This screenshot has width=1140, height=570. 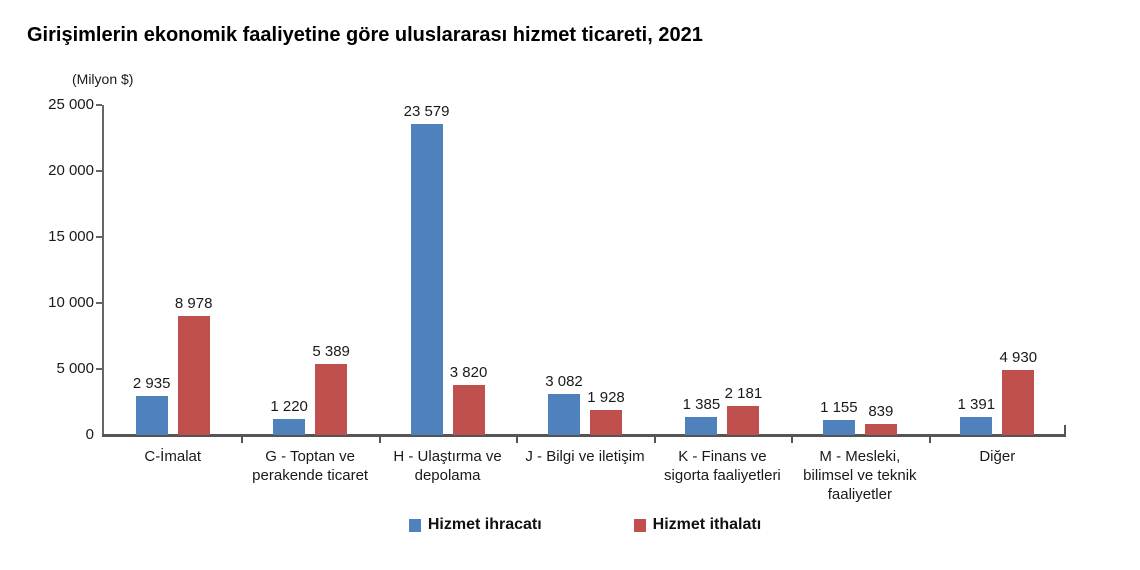 What do you see at coordinates (722, 475) in the screenshot?
I see `category-label-line: sigorta faaliyetleri` at bounding box center [722, 475].